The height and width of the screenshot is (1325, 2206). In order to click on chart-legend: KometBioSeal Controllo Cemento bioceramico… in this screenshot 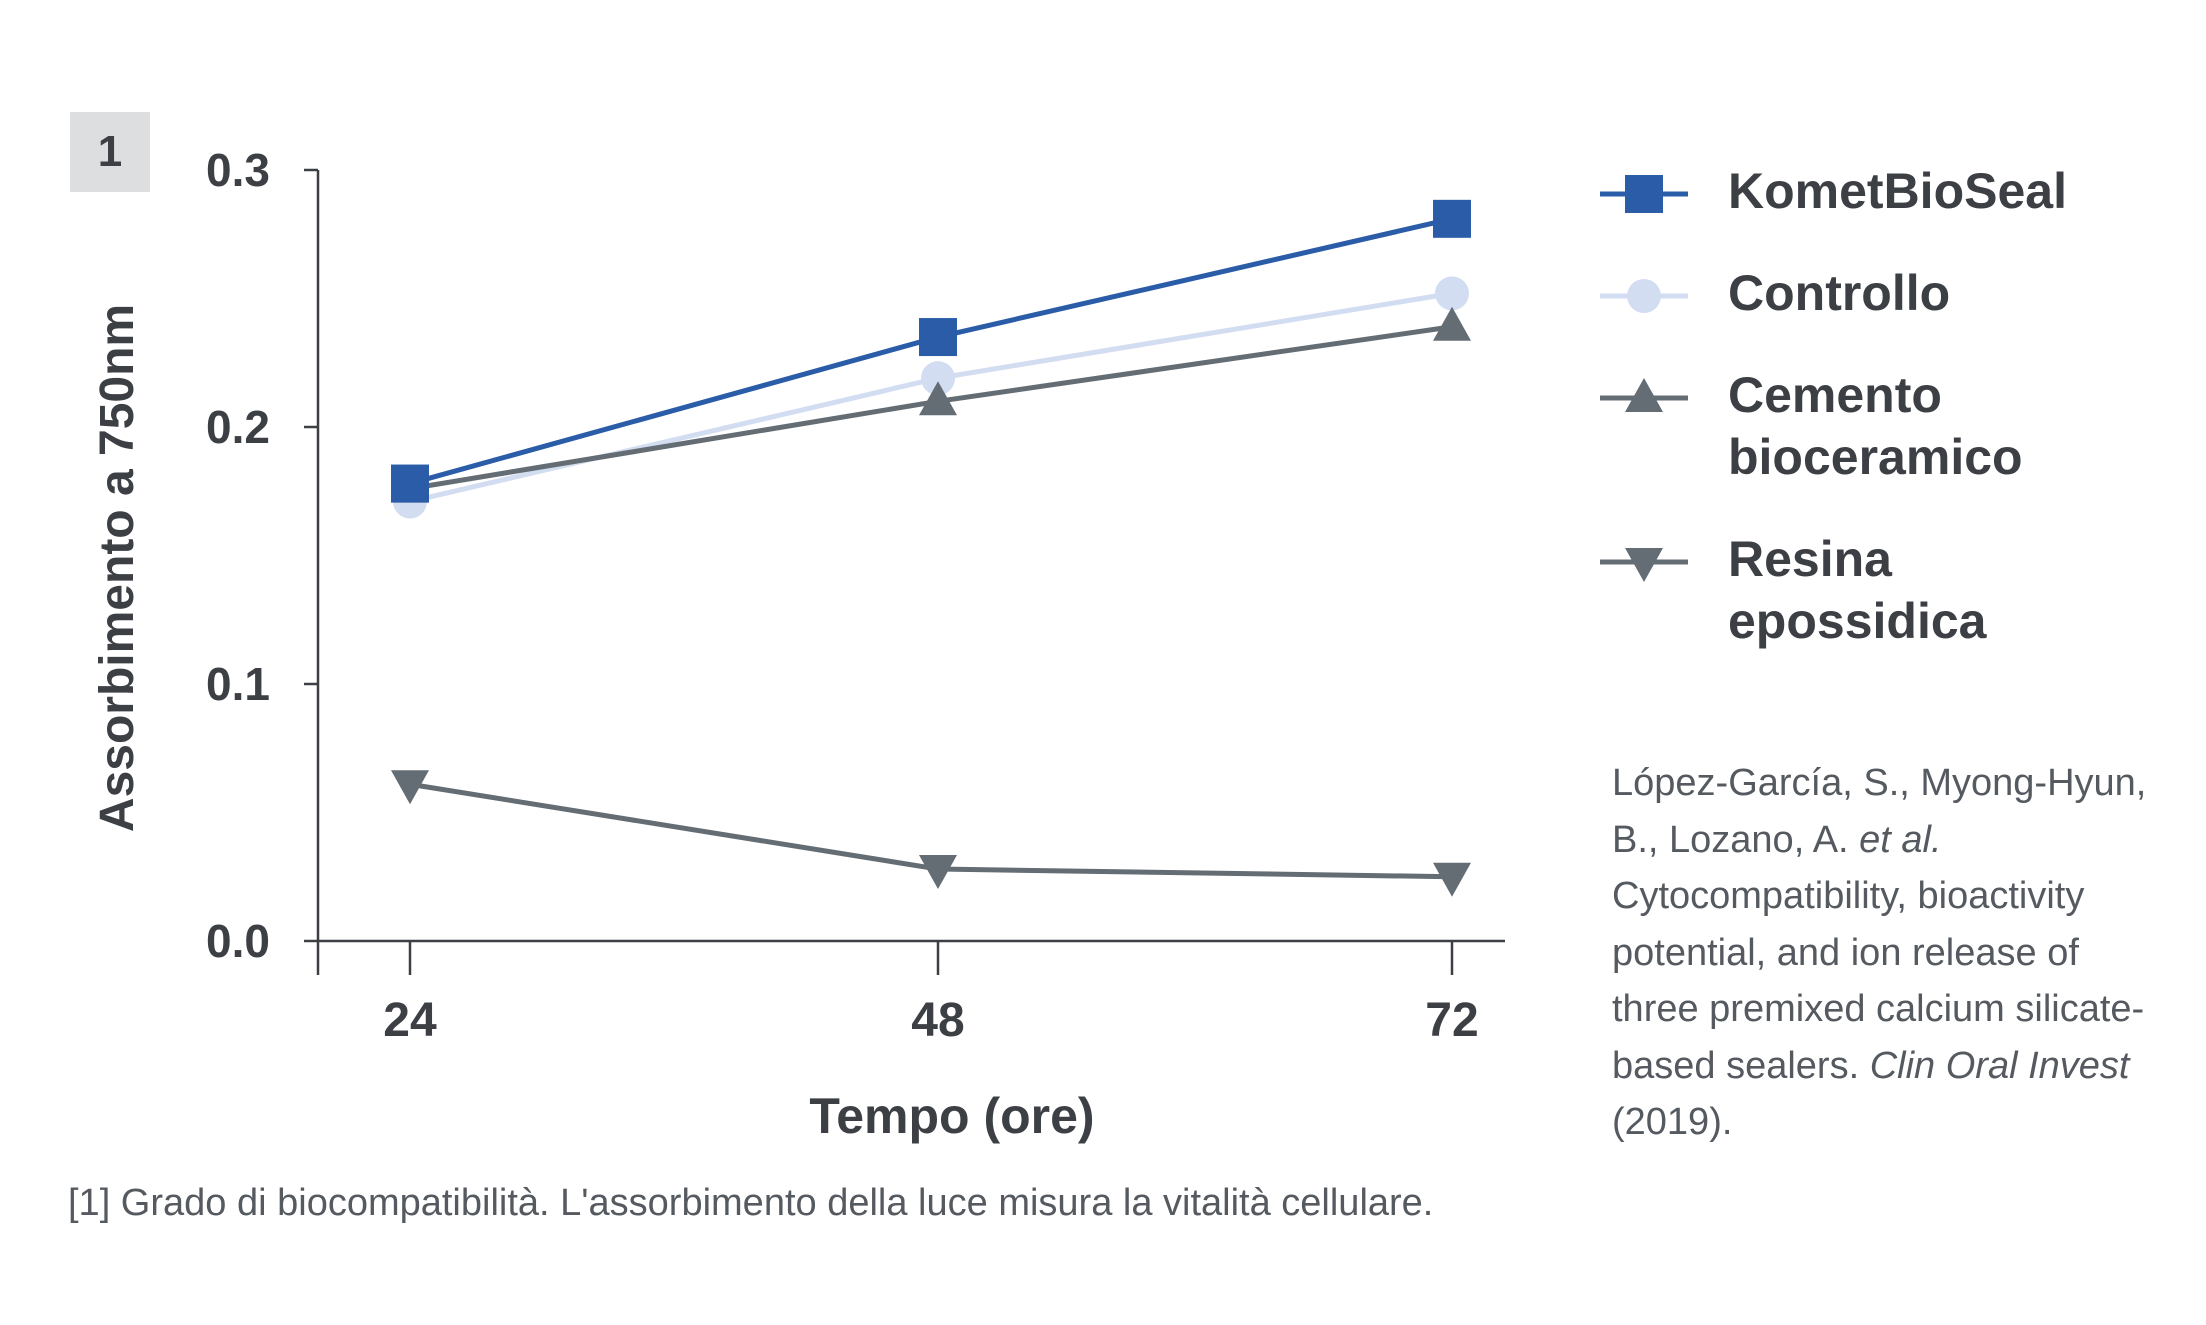, I will do `click(1880, 426)`.